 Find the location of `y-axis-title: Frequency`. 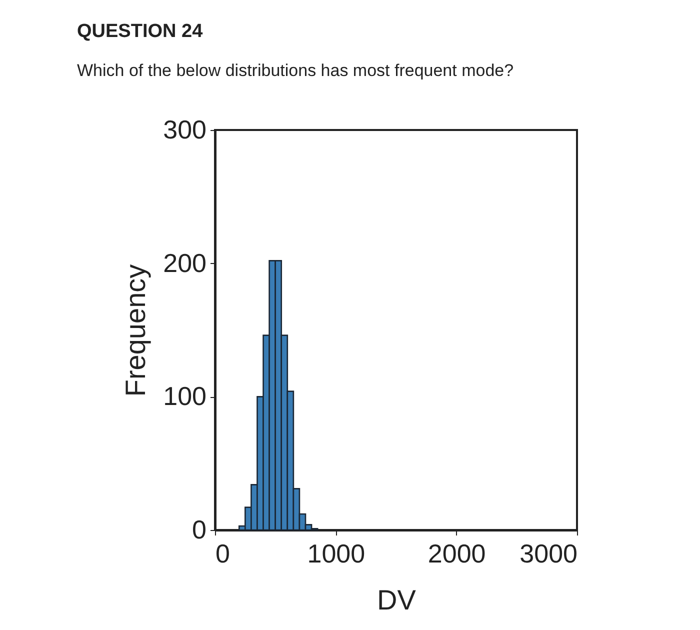

y-axis-title: Frequency is located at coordinates (136, 330).